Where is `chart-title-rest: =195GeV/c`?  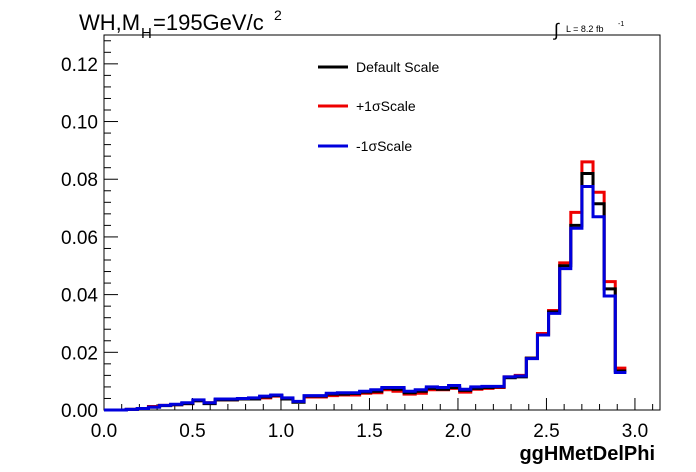 chart-title-rest: =195GeV/c is located at coordinates (208, 22).